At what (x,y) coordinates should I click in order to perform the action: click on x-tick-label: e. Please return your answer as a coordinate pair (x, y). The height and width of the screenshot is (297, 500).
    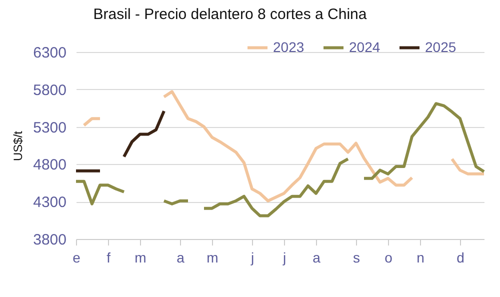
    Looking at the image, I should click on (76, 258).